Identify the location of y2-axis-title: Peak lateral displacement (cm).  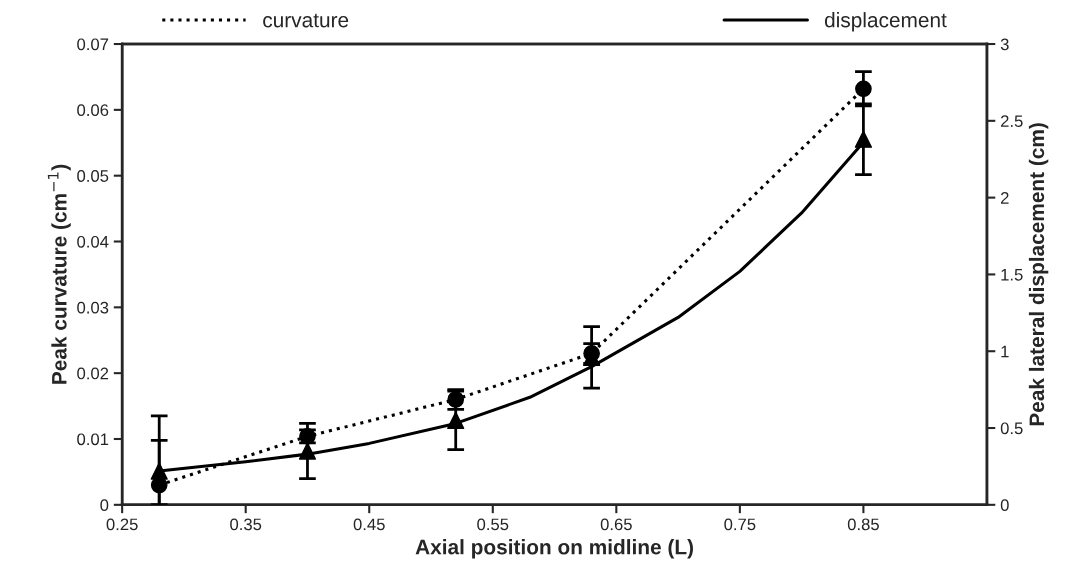
(1038, 274).